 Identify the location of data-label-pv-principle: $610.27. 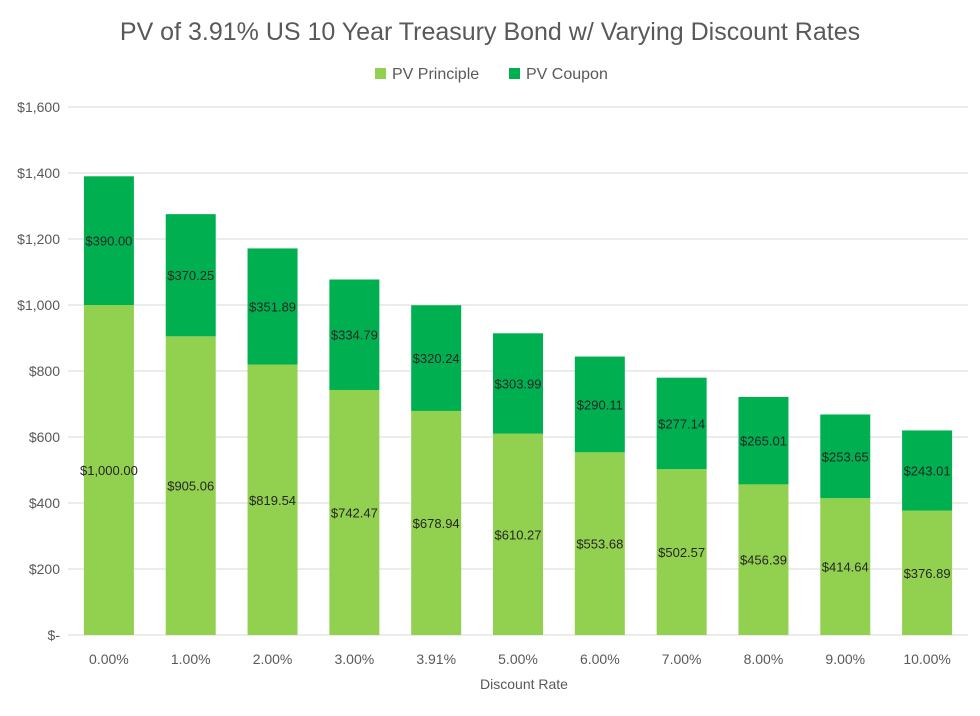
(518, 534).